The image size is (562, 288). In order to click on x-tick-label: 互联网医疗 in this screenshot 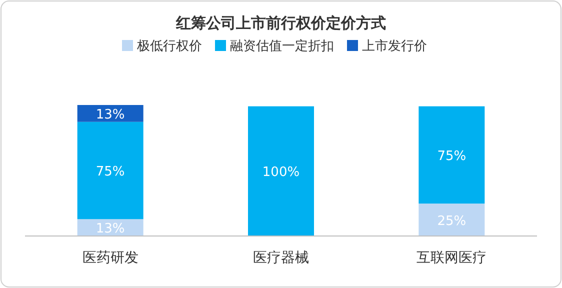, I will do `click(451, 258)`.